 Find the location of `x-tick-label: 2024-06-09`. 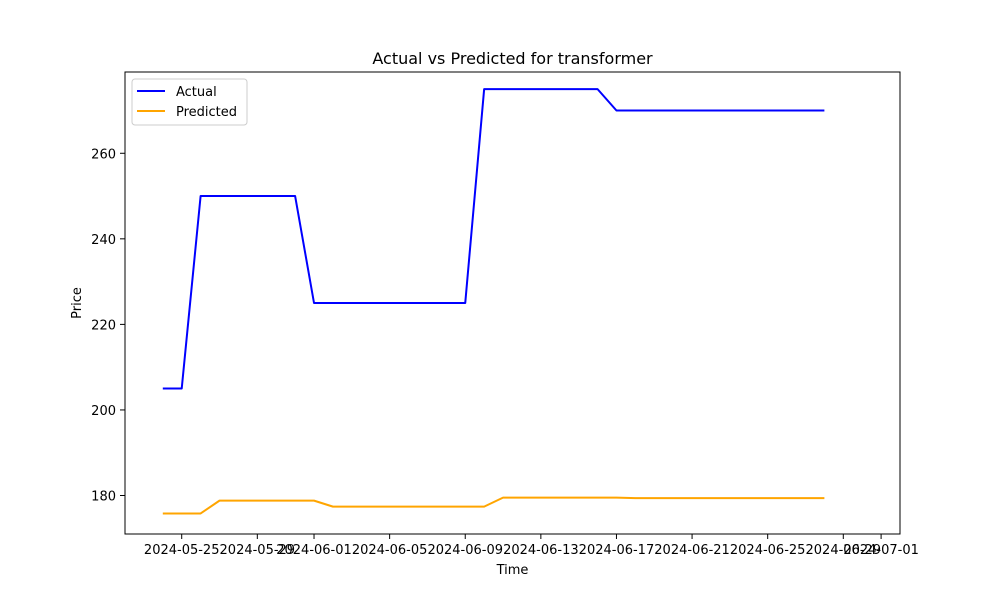

x-tick-label: 2024-06-09 is located at coordinates (465, 550).